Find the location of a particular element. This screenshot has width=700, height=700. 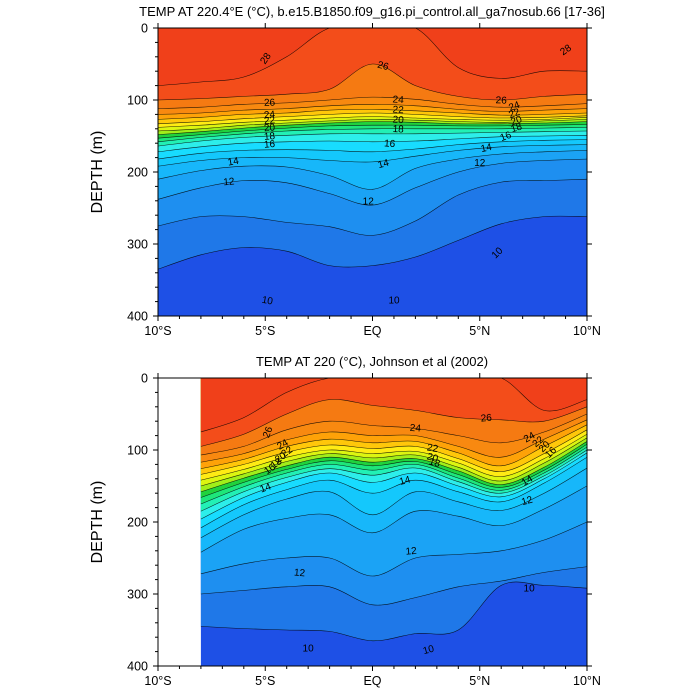

isotherm-17-line is located at coordinates (372, 135).